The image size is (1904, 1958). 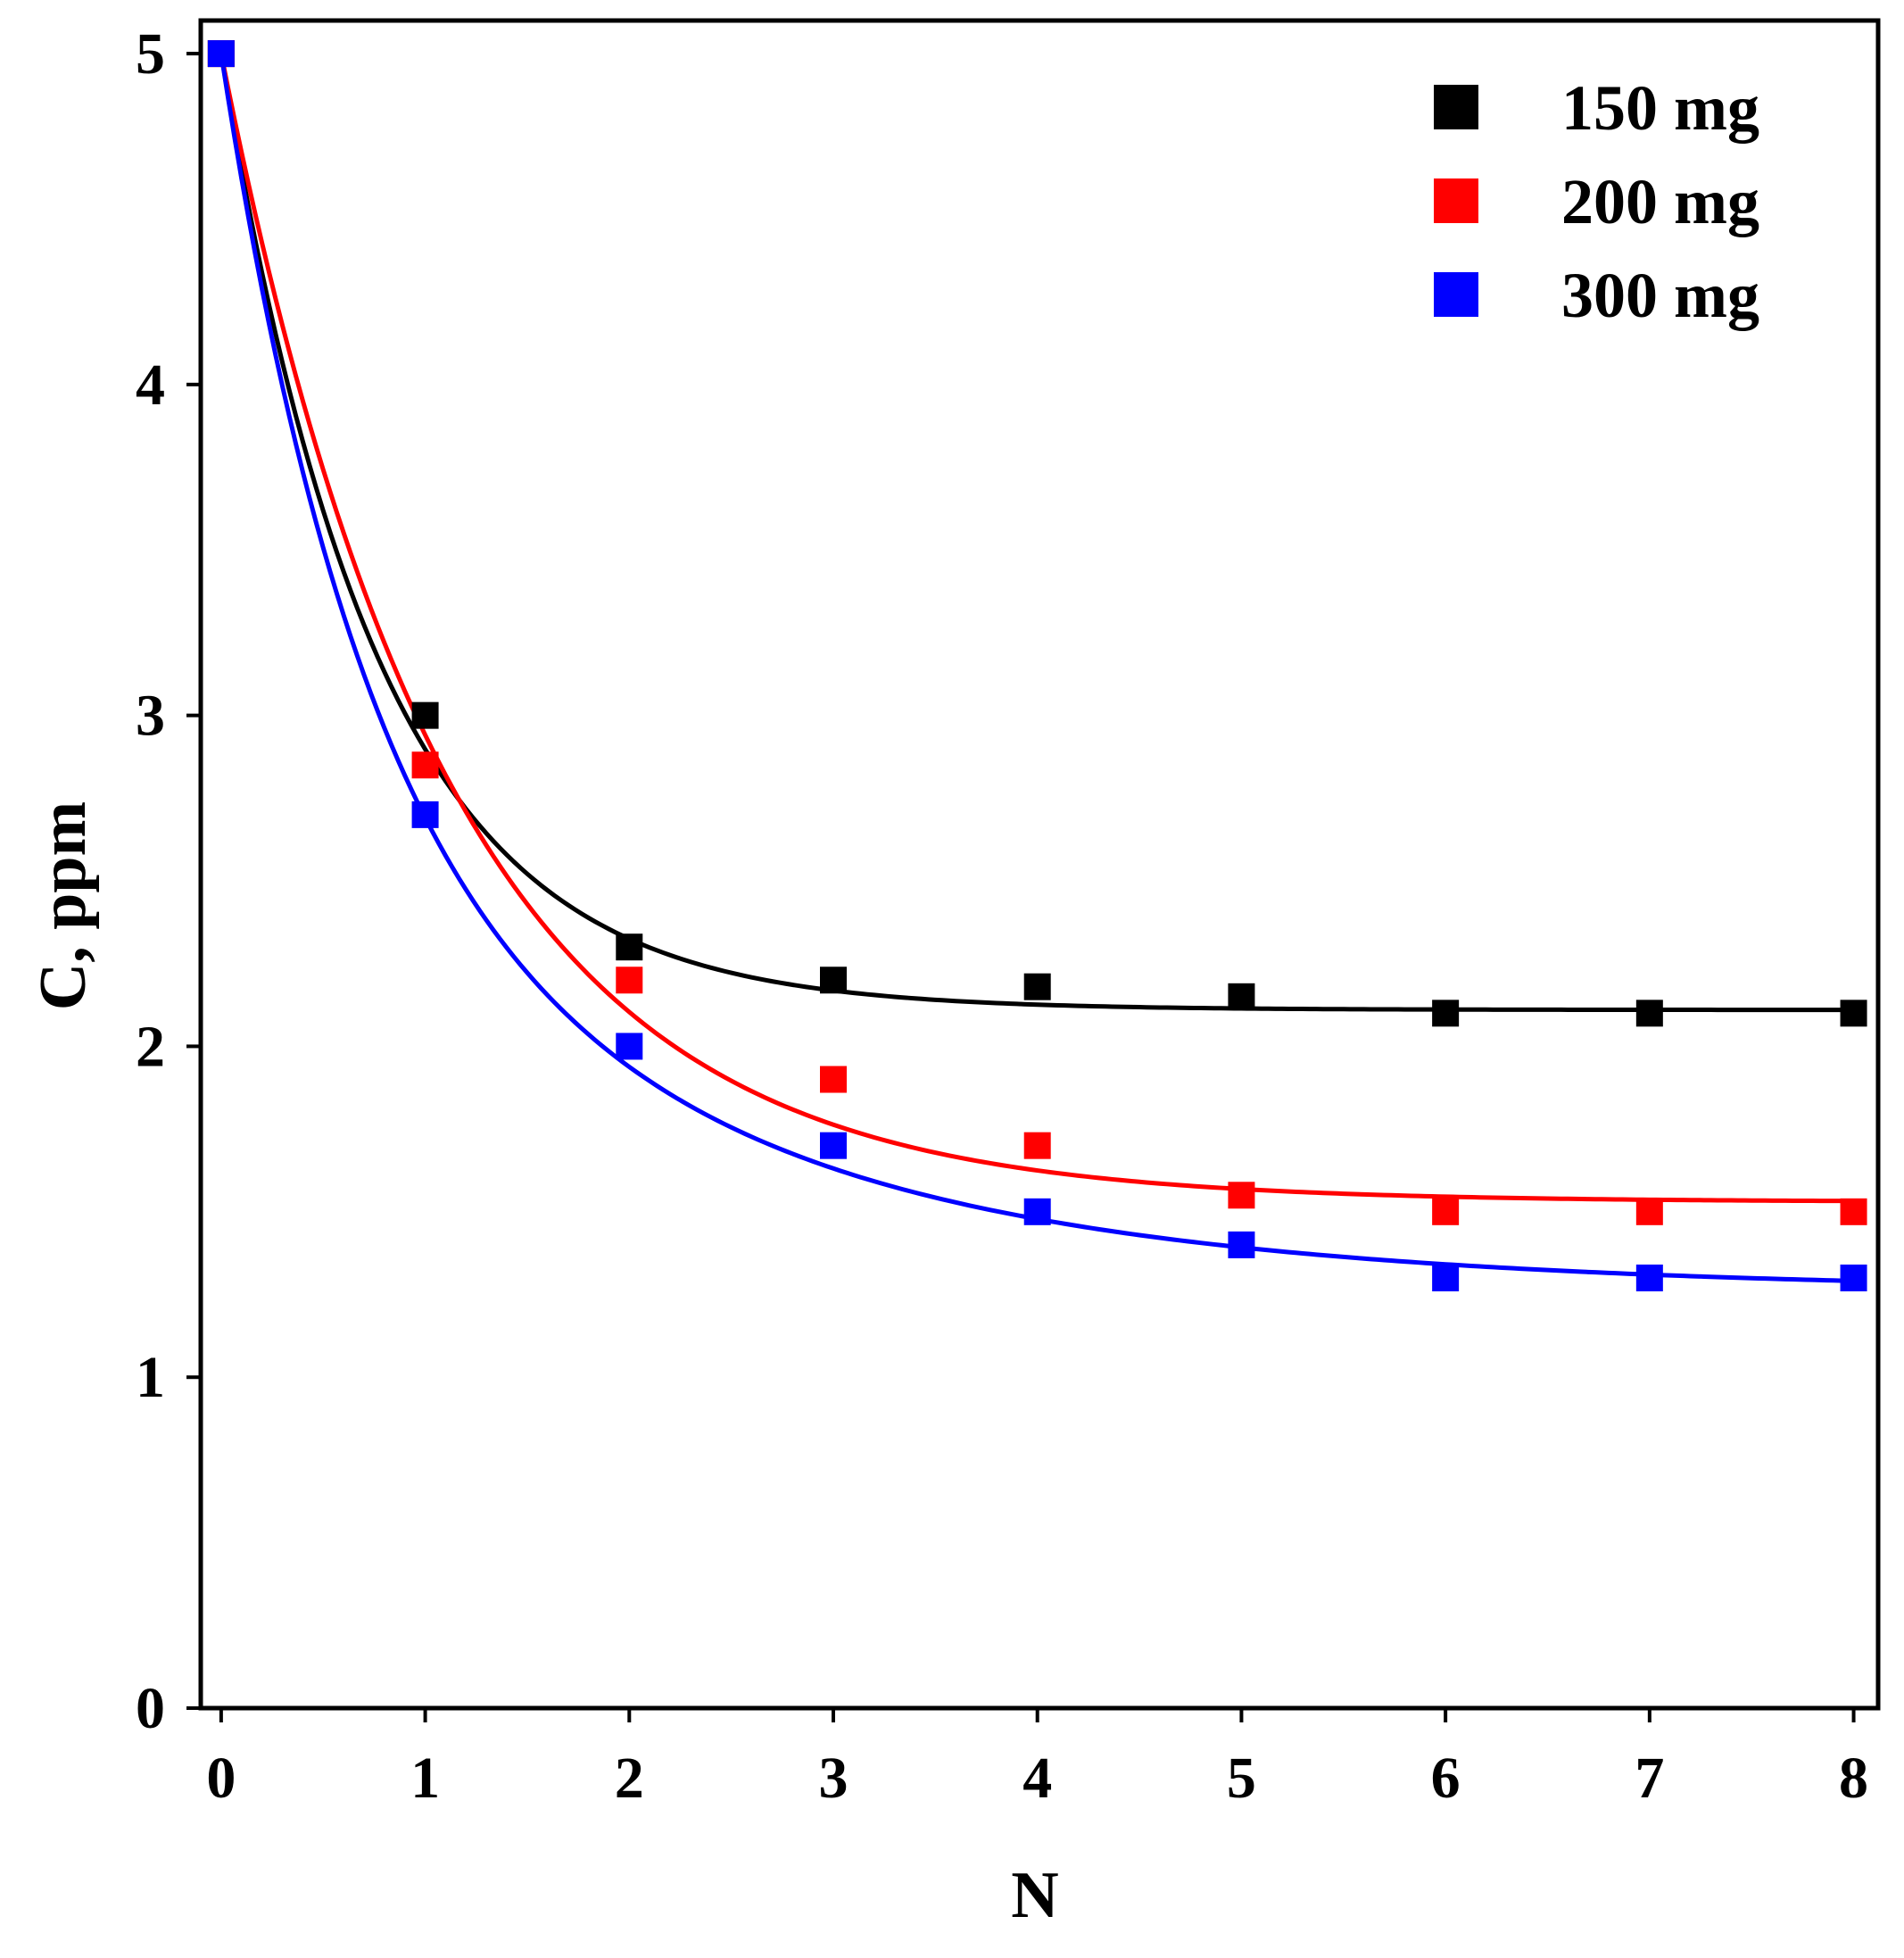 What do you see at coordinates (1037, 1779) in the screenshot?
I see `x-tick-label-4: 4` at bounding box center [1037, 1779].